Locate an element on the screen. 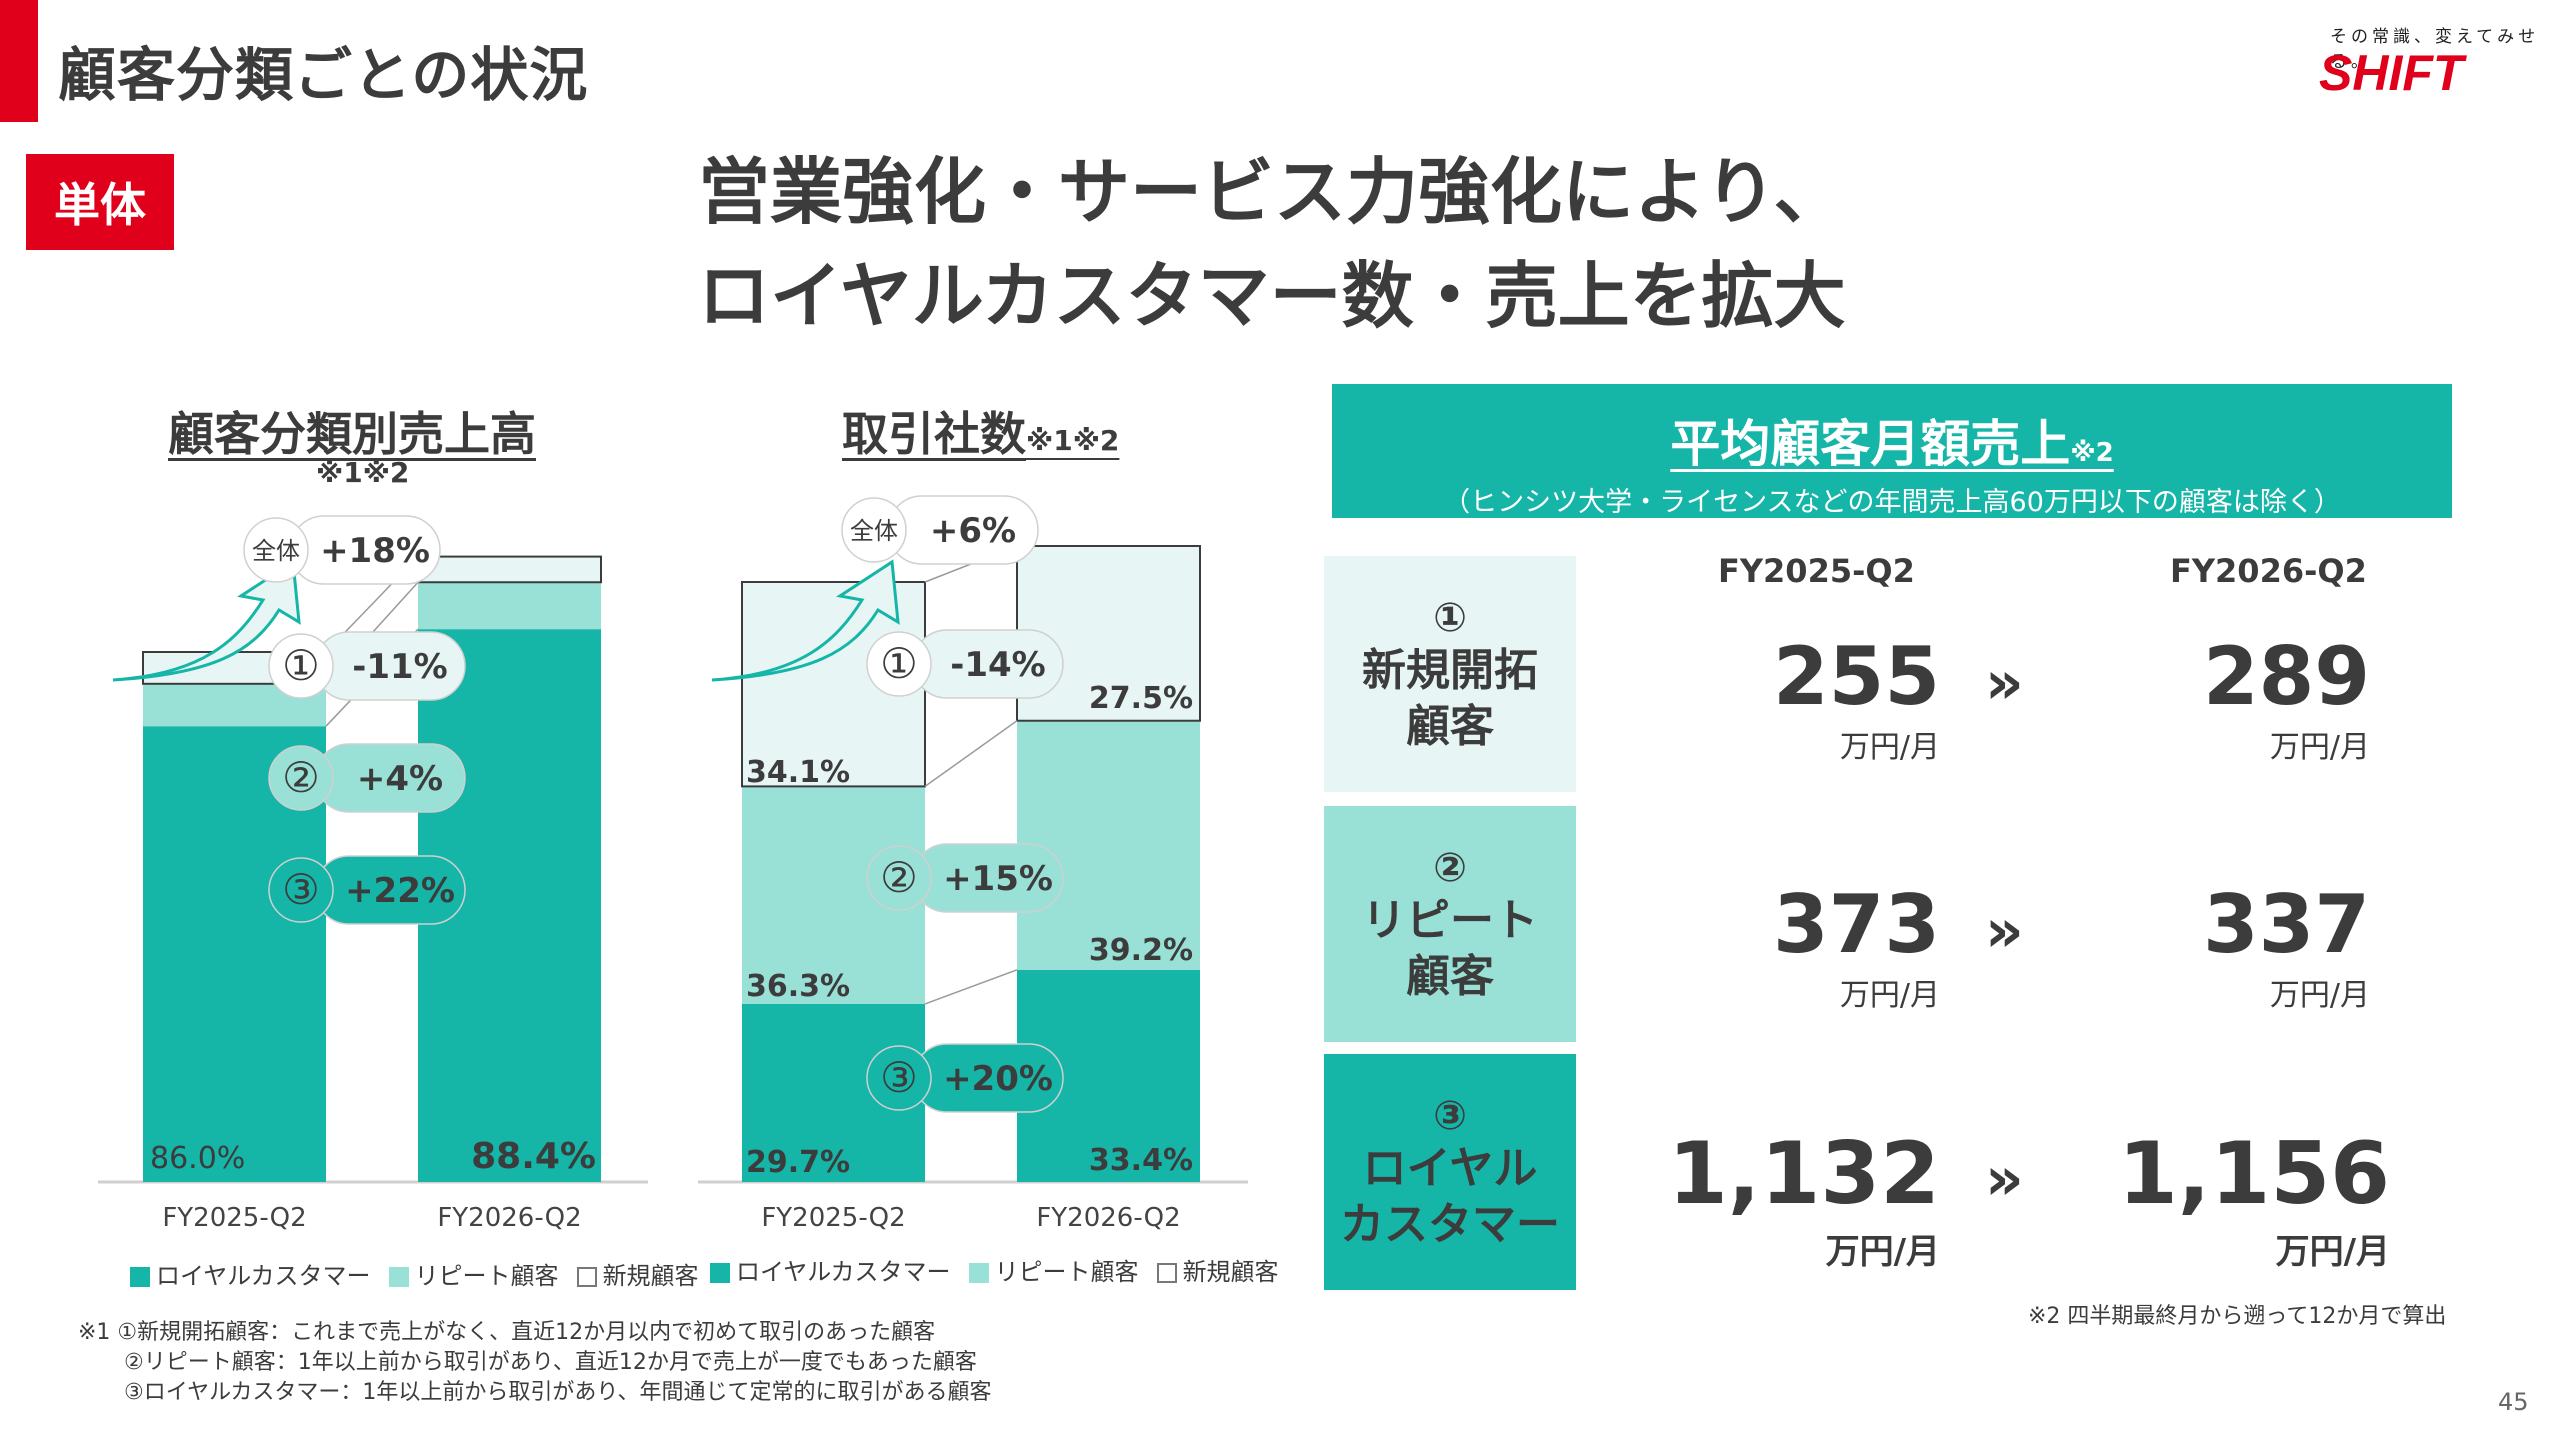  chart2-callout-tag-1: ① is located at coordinates (899, 663).